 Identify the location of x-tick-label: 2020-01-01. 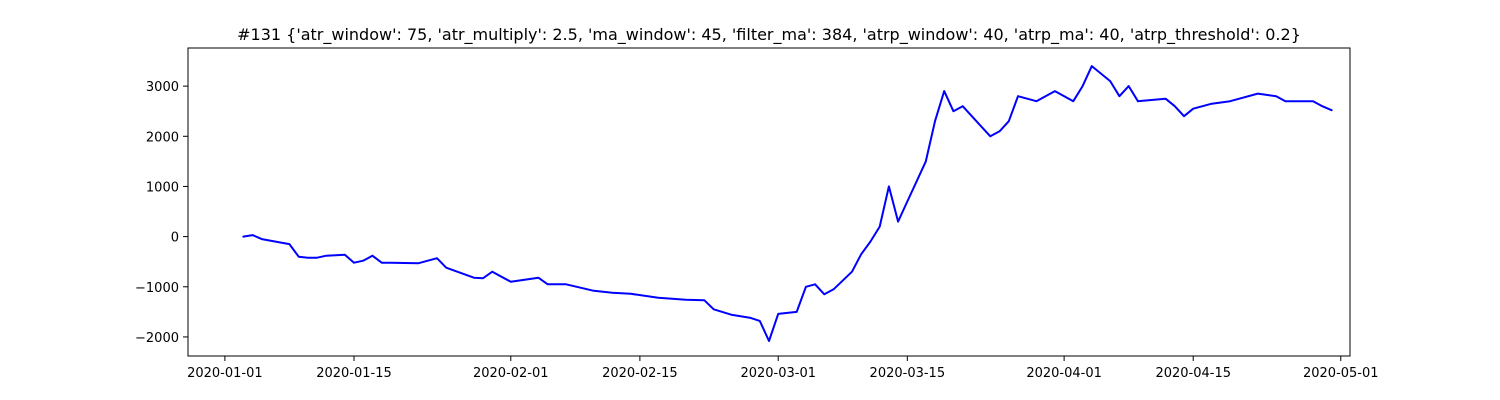
(225, 373).